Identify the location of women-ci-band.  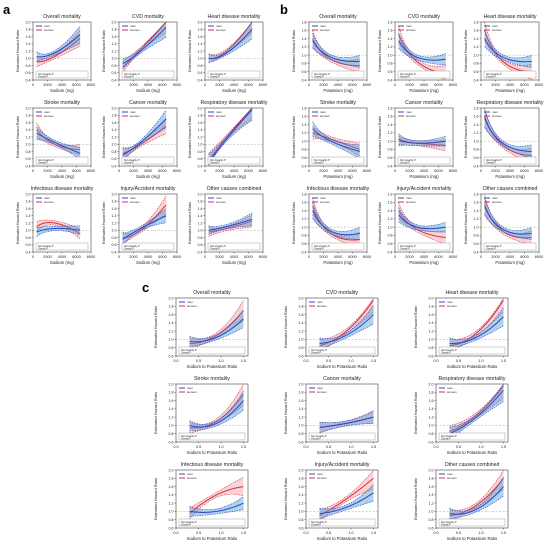
(216, 325).